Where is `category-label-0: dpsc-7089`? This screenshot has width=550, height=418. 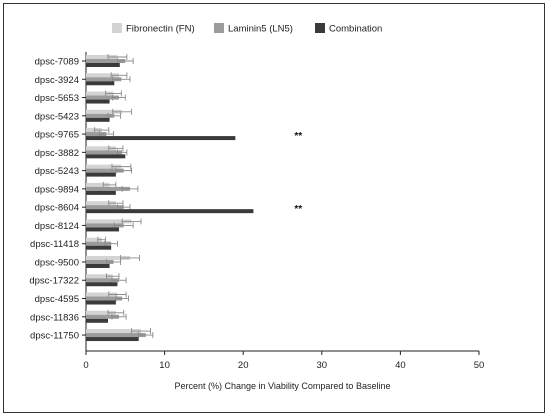
category-label-0: dpsc-7089 is located at coordinates (57, 62).